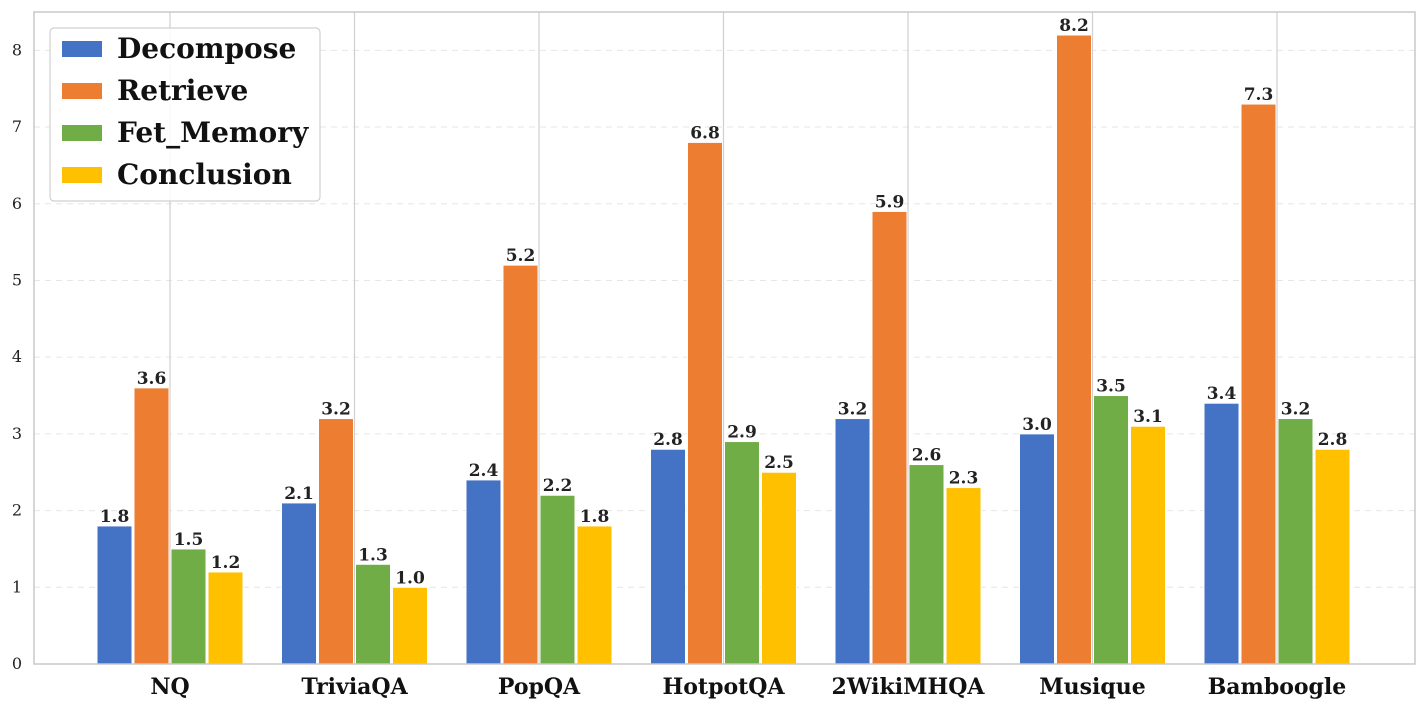  I want to click on legend-label: Conclusion, so click(204, 174).